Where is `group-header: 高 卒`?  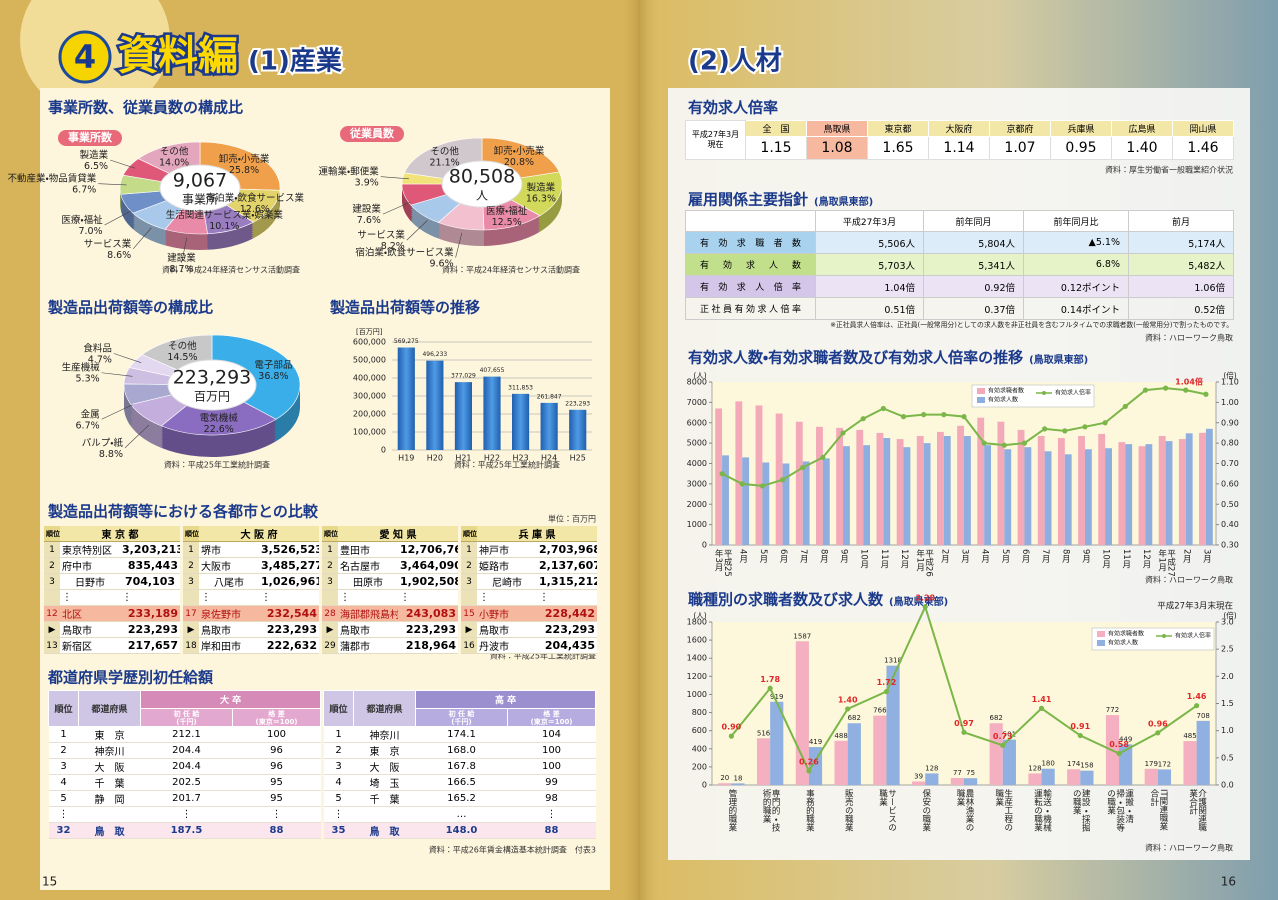 group-header: 高 卒 is located at coordinates (505, 699).